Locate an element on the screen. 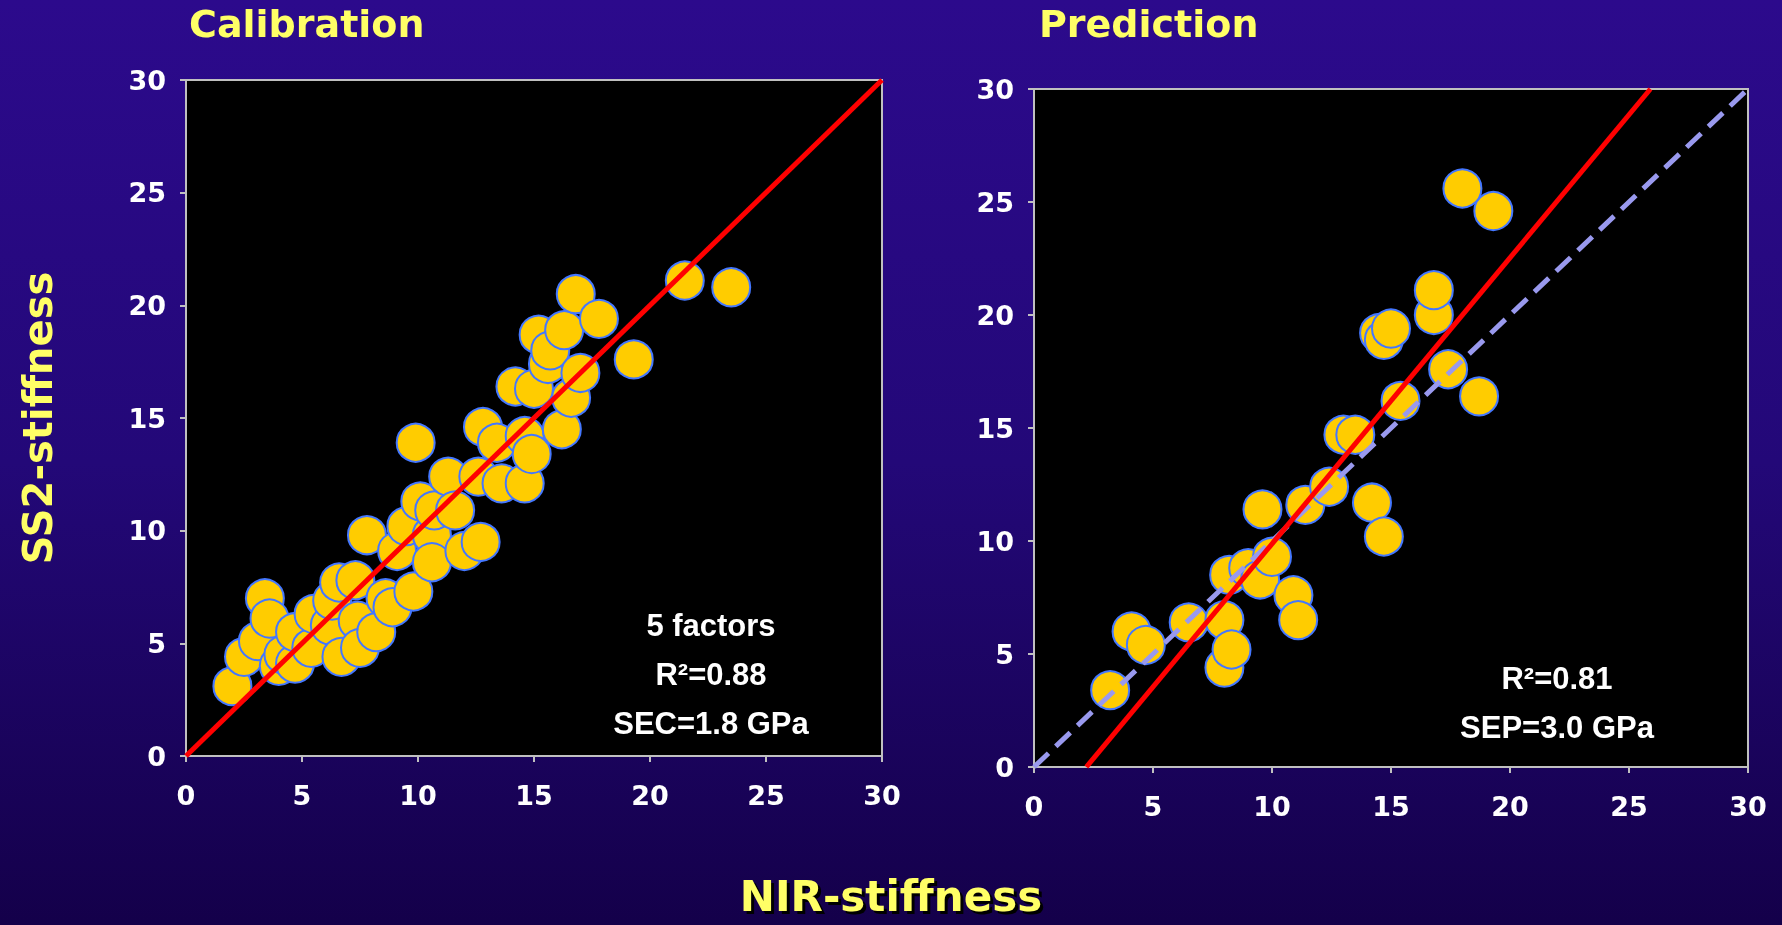  annotation: R²=0.81 is located at coordinates (1557, 678).